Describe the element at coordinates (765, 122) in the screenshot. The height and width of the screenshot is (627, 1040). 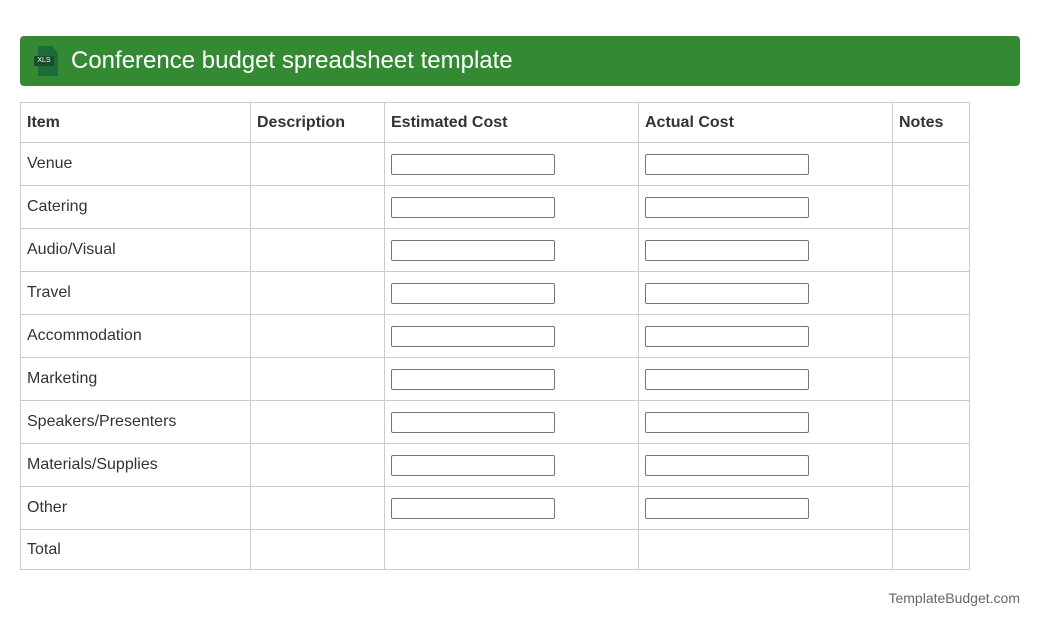
I see `column-header: Actual Cost` at that location.